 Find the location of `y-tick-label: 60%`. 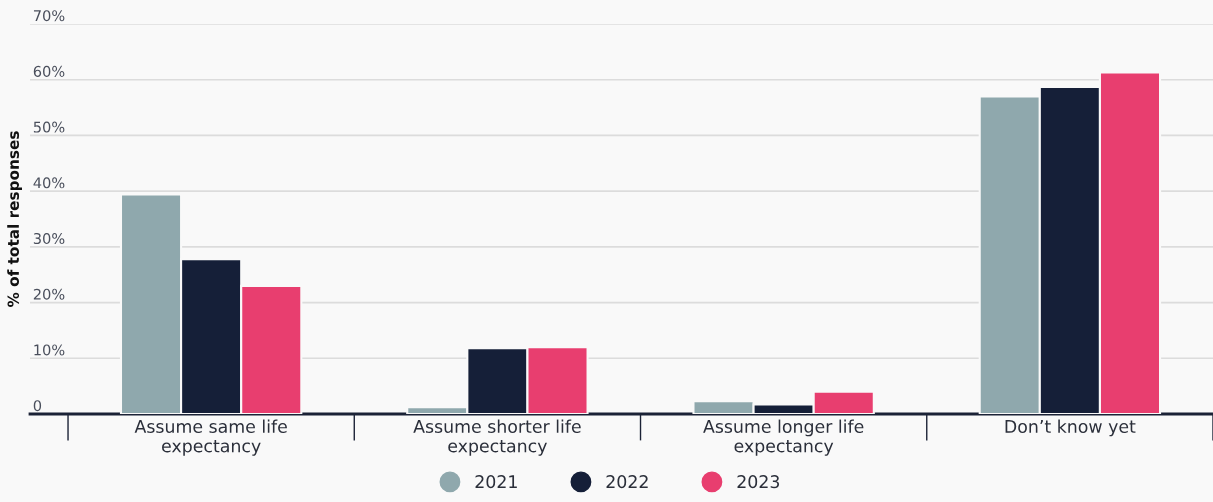

y-tick-label: 60% is located at coordinates (49, 71).